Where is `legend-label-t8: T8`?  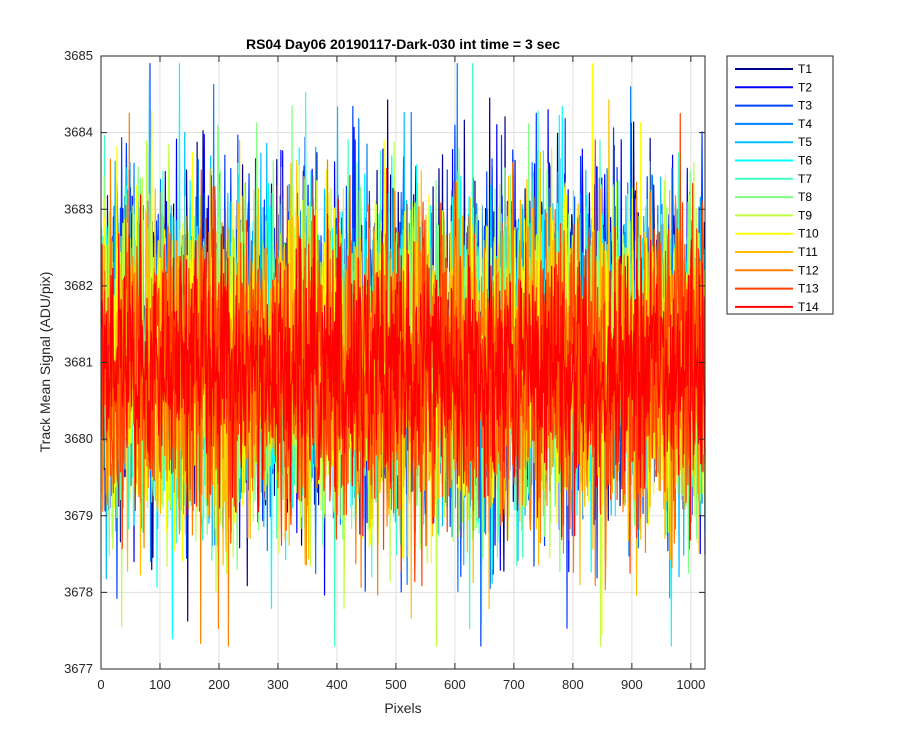
legend-label-t8: T8 is located at coordinates (805, 197).